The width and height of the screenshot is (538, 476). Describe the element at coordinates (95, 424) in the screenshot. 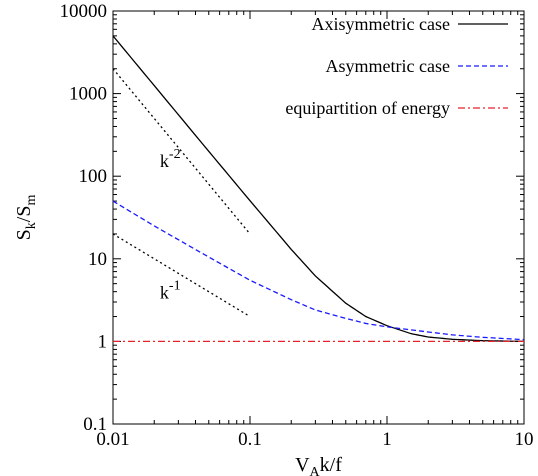

I see `y-tick-label: 0.1` at that location.